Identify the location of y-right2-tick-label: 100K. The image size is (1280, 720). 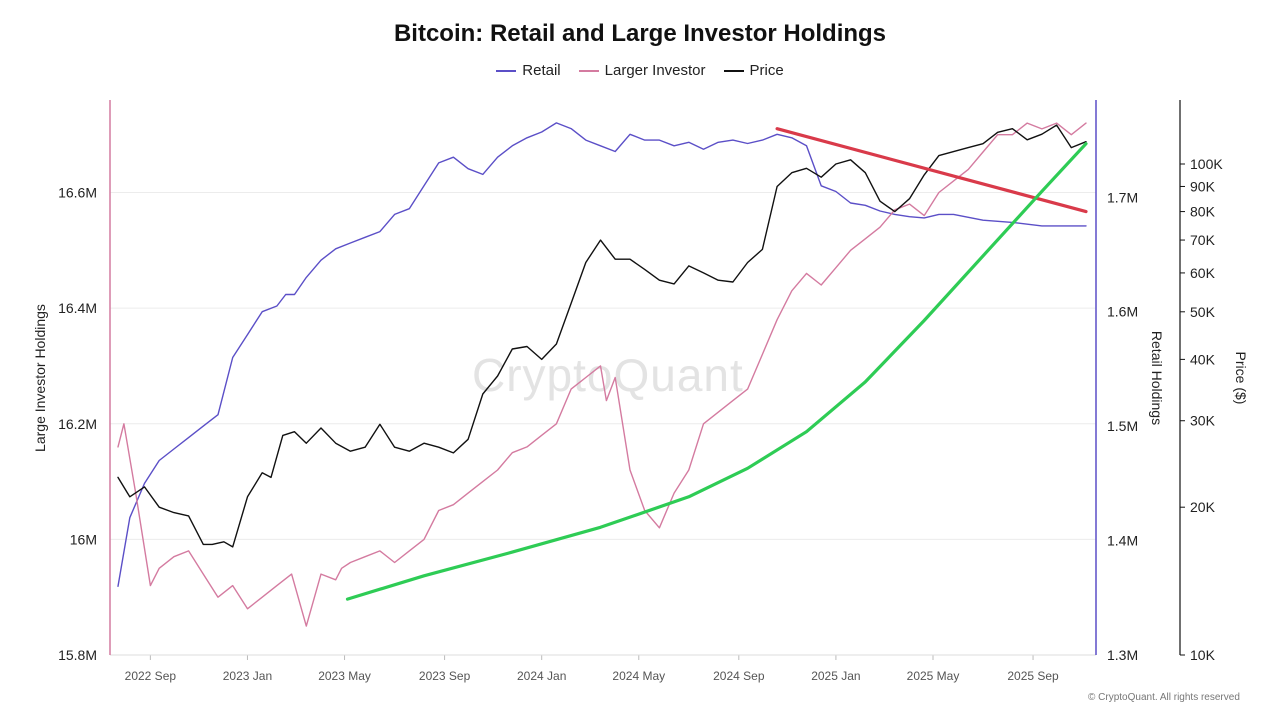
(1206, 164).